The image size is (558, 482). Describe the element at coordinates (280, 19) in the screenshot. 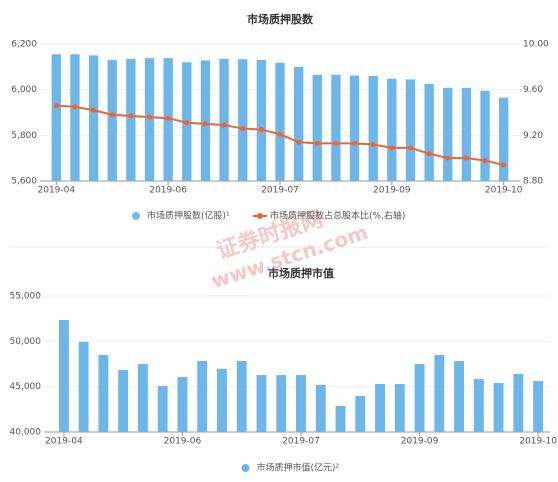

I see `chart-title: 市场质押股数` at that location.